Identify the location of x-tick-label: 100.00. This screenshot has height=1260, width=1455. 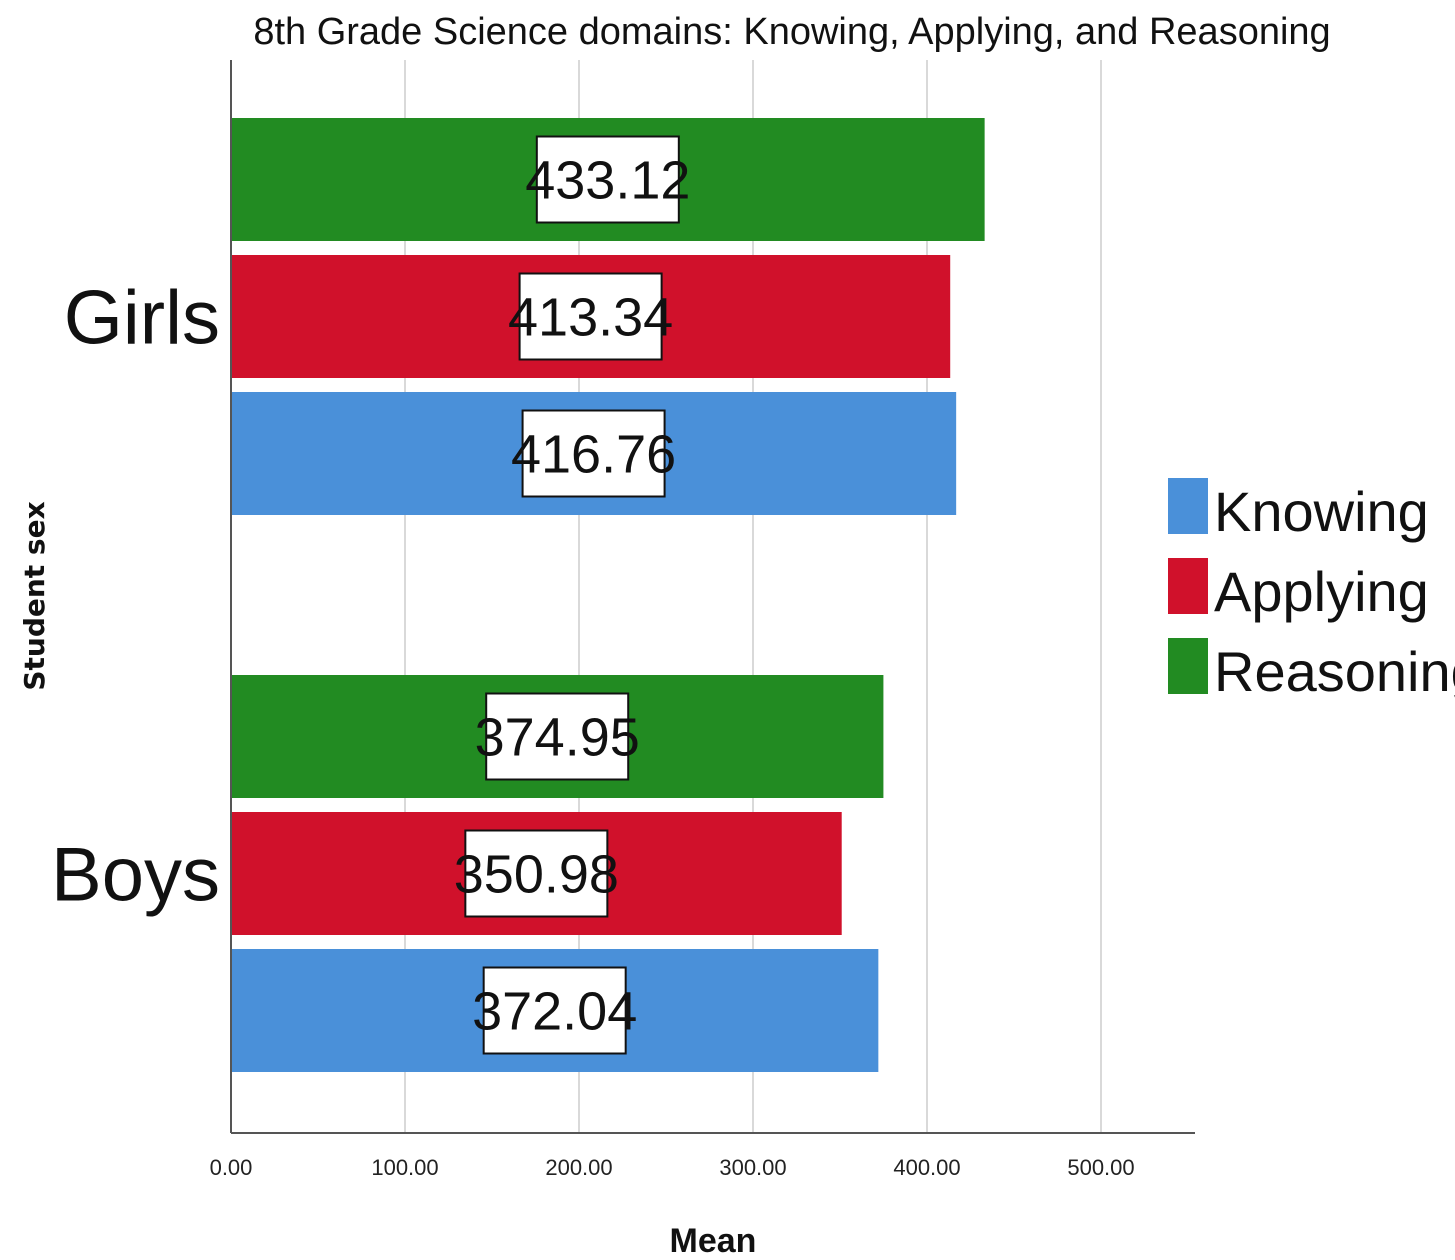
(404, 1167).